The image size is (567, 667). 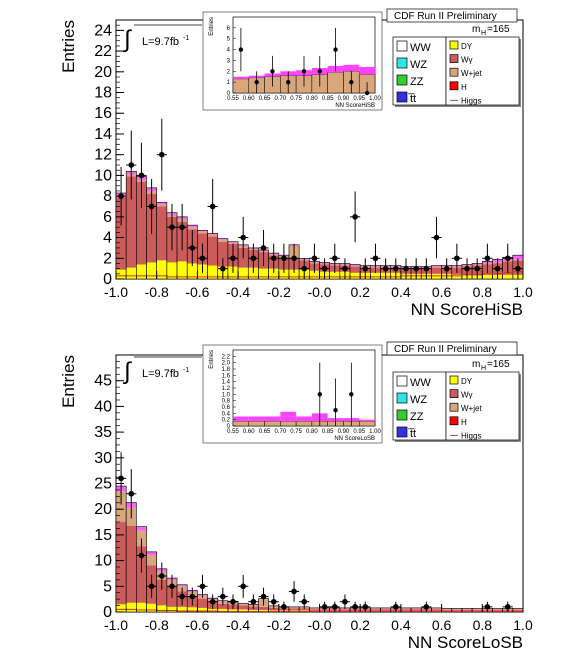 What do you see at coordinates (103, 134) in the screenshot?
I see `y-tick-label: 14` at bounding box center [103, 134].